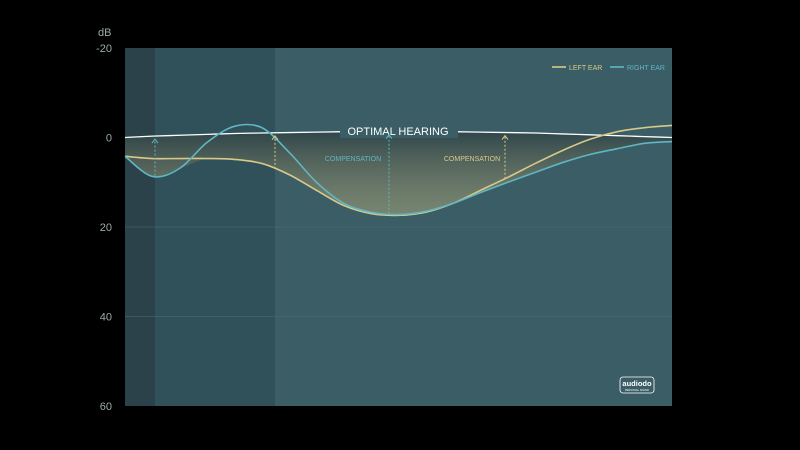 The width and height of the screenshot is (800, 450). Describe the element at coordinates (104, 33) in the screenshot. I see `y-axis-label: dB` at that location.